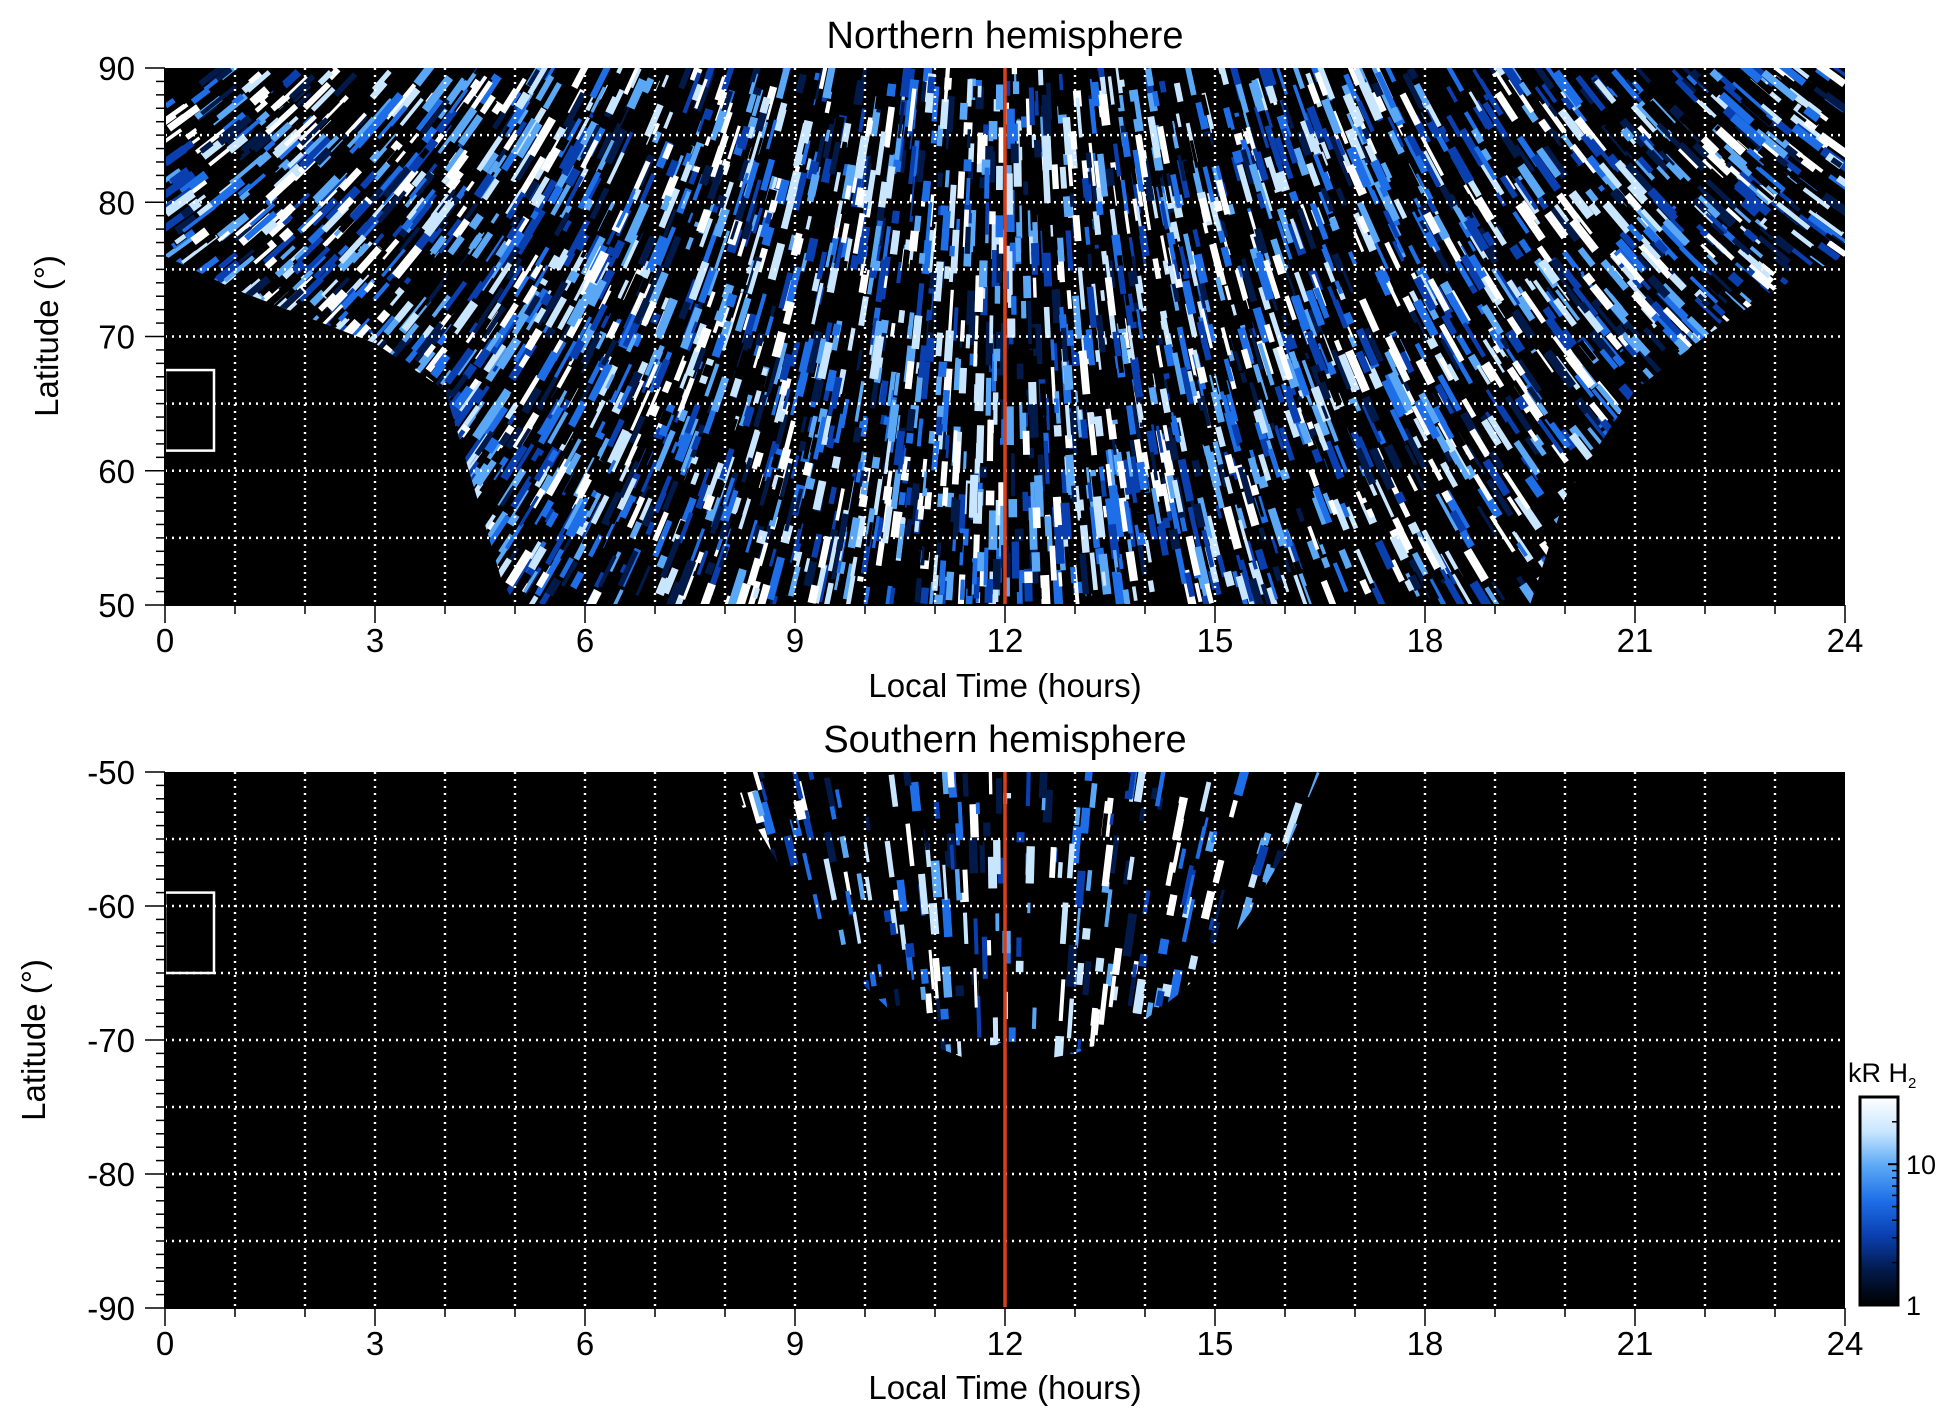 Image resolution: width=1950 pixels, height=1423 pixels. Describe the element at coordinates (116, 471) in the screenshot. I see `y-tick-label: 60` at that location.